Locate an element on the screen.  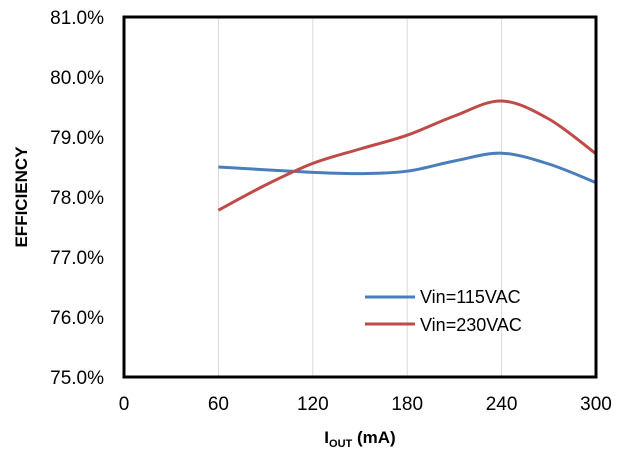
y-tick-labels: 75.0% 76.0% 77.0% 78.0% 79.0% 80.0% 81.0% is located at coordinates (77, 198).